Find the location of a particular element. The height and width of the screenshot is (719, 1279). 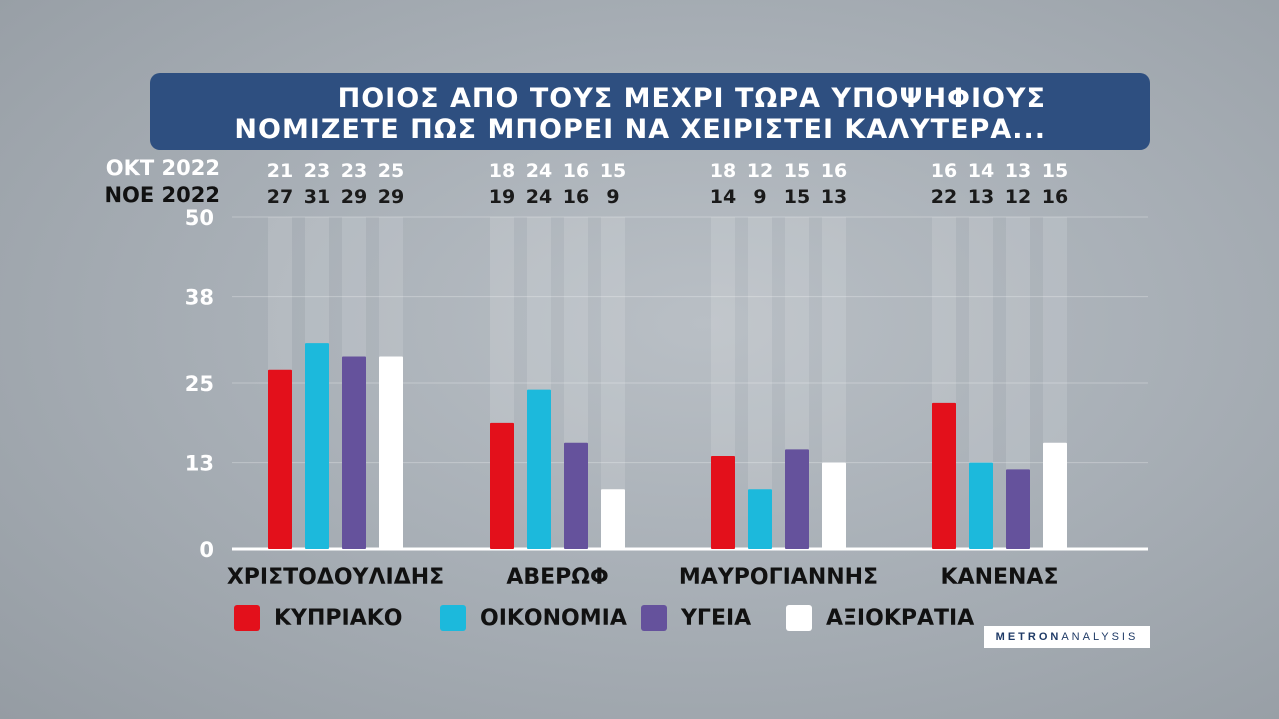

oct-value-label: 14 is located at coordinates (981, 171).